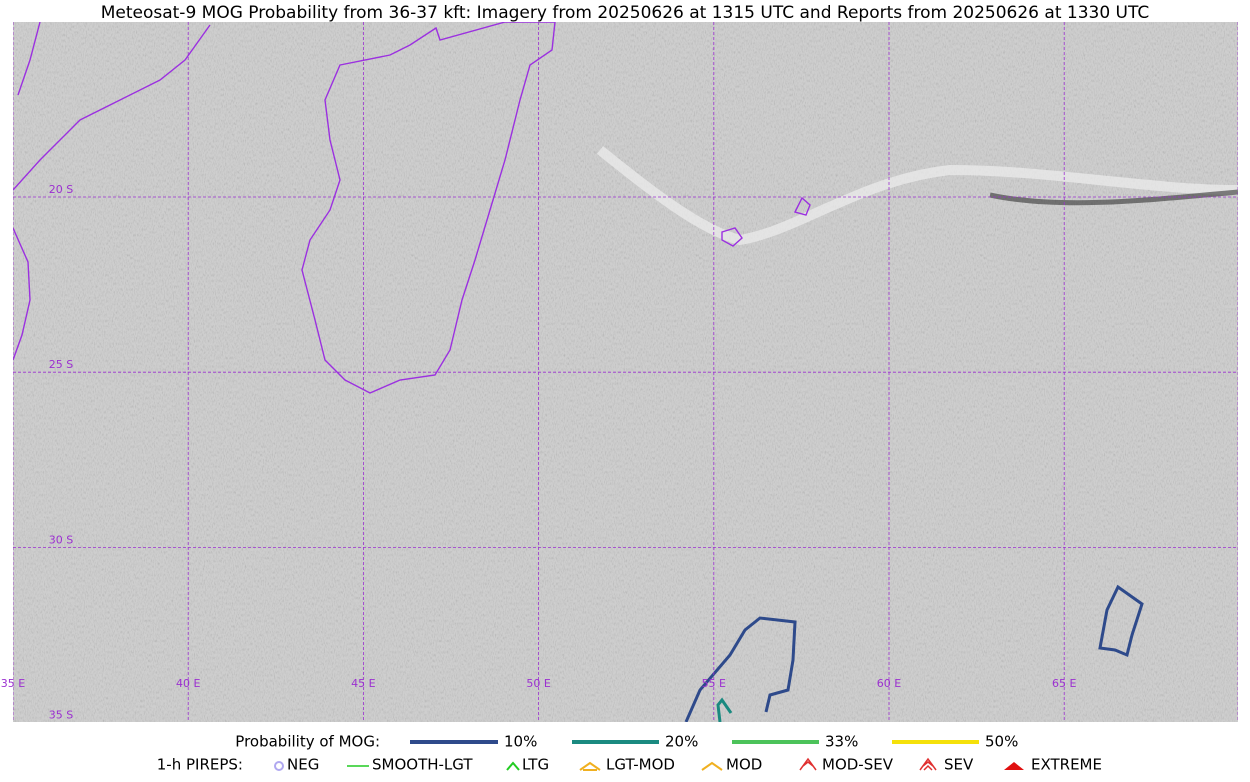  Describe the element at coordinates (61, 364) in the screenshot. I see `lat-label: 25 S` at that location.